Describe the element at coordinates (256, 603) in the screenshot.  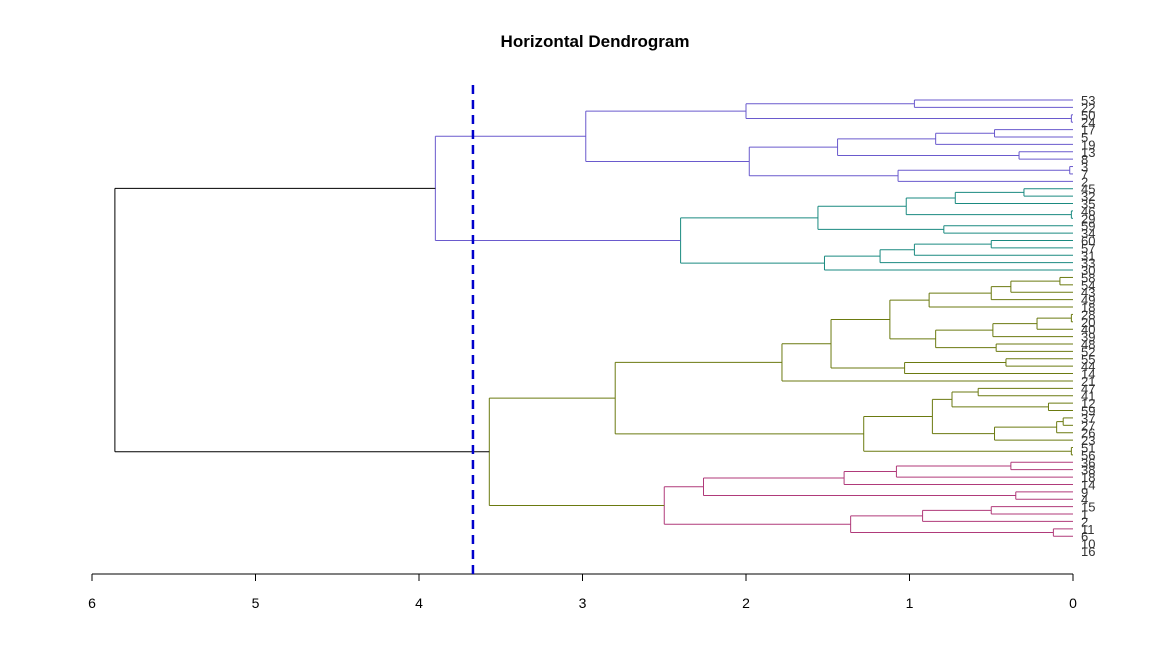
I see `x-tick-label: 5` at that location.